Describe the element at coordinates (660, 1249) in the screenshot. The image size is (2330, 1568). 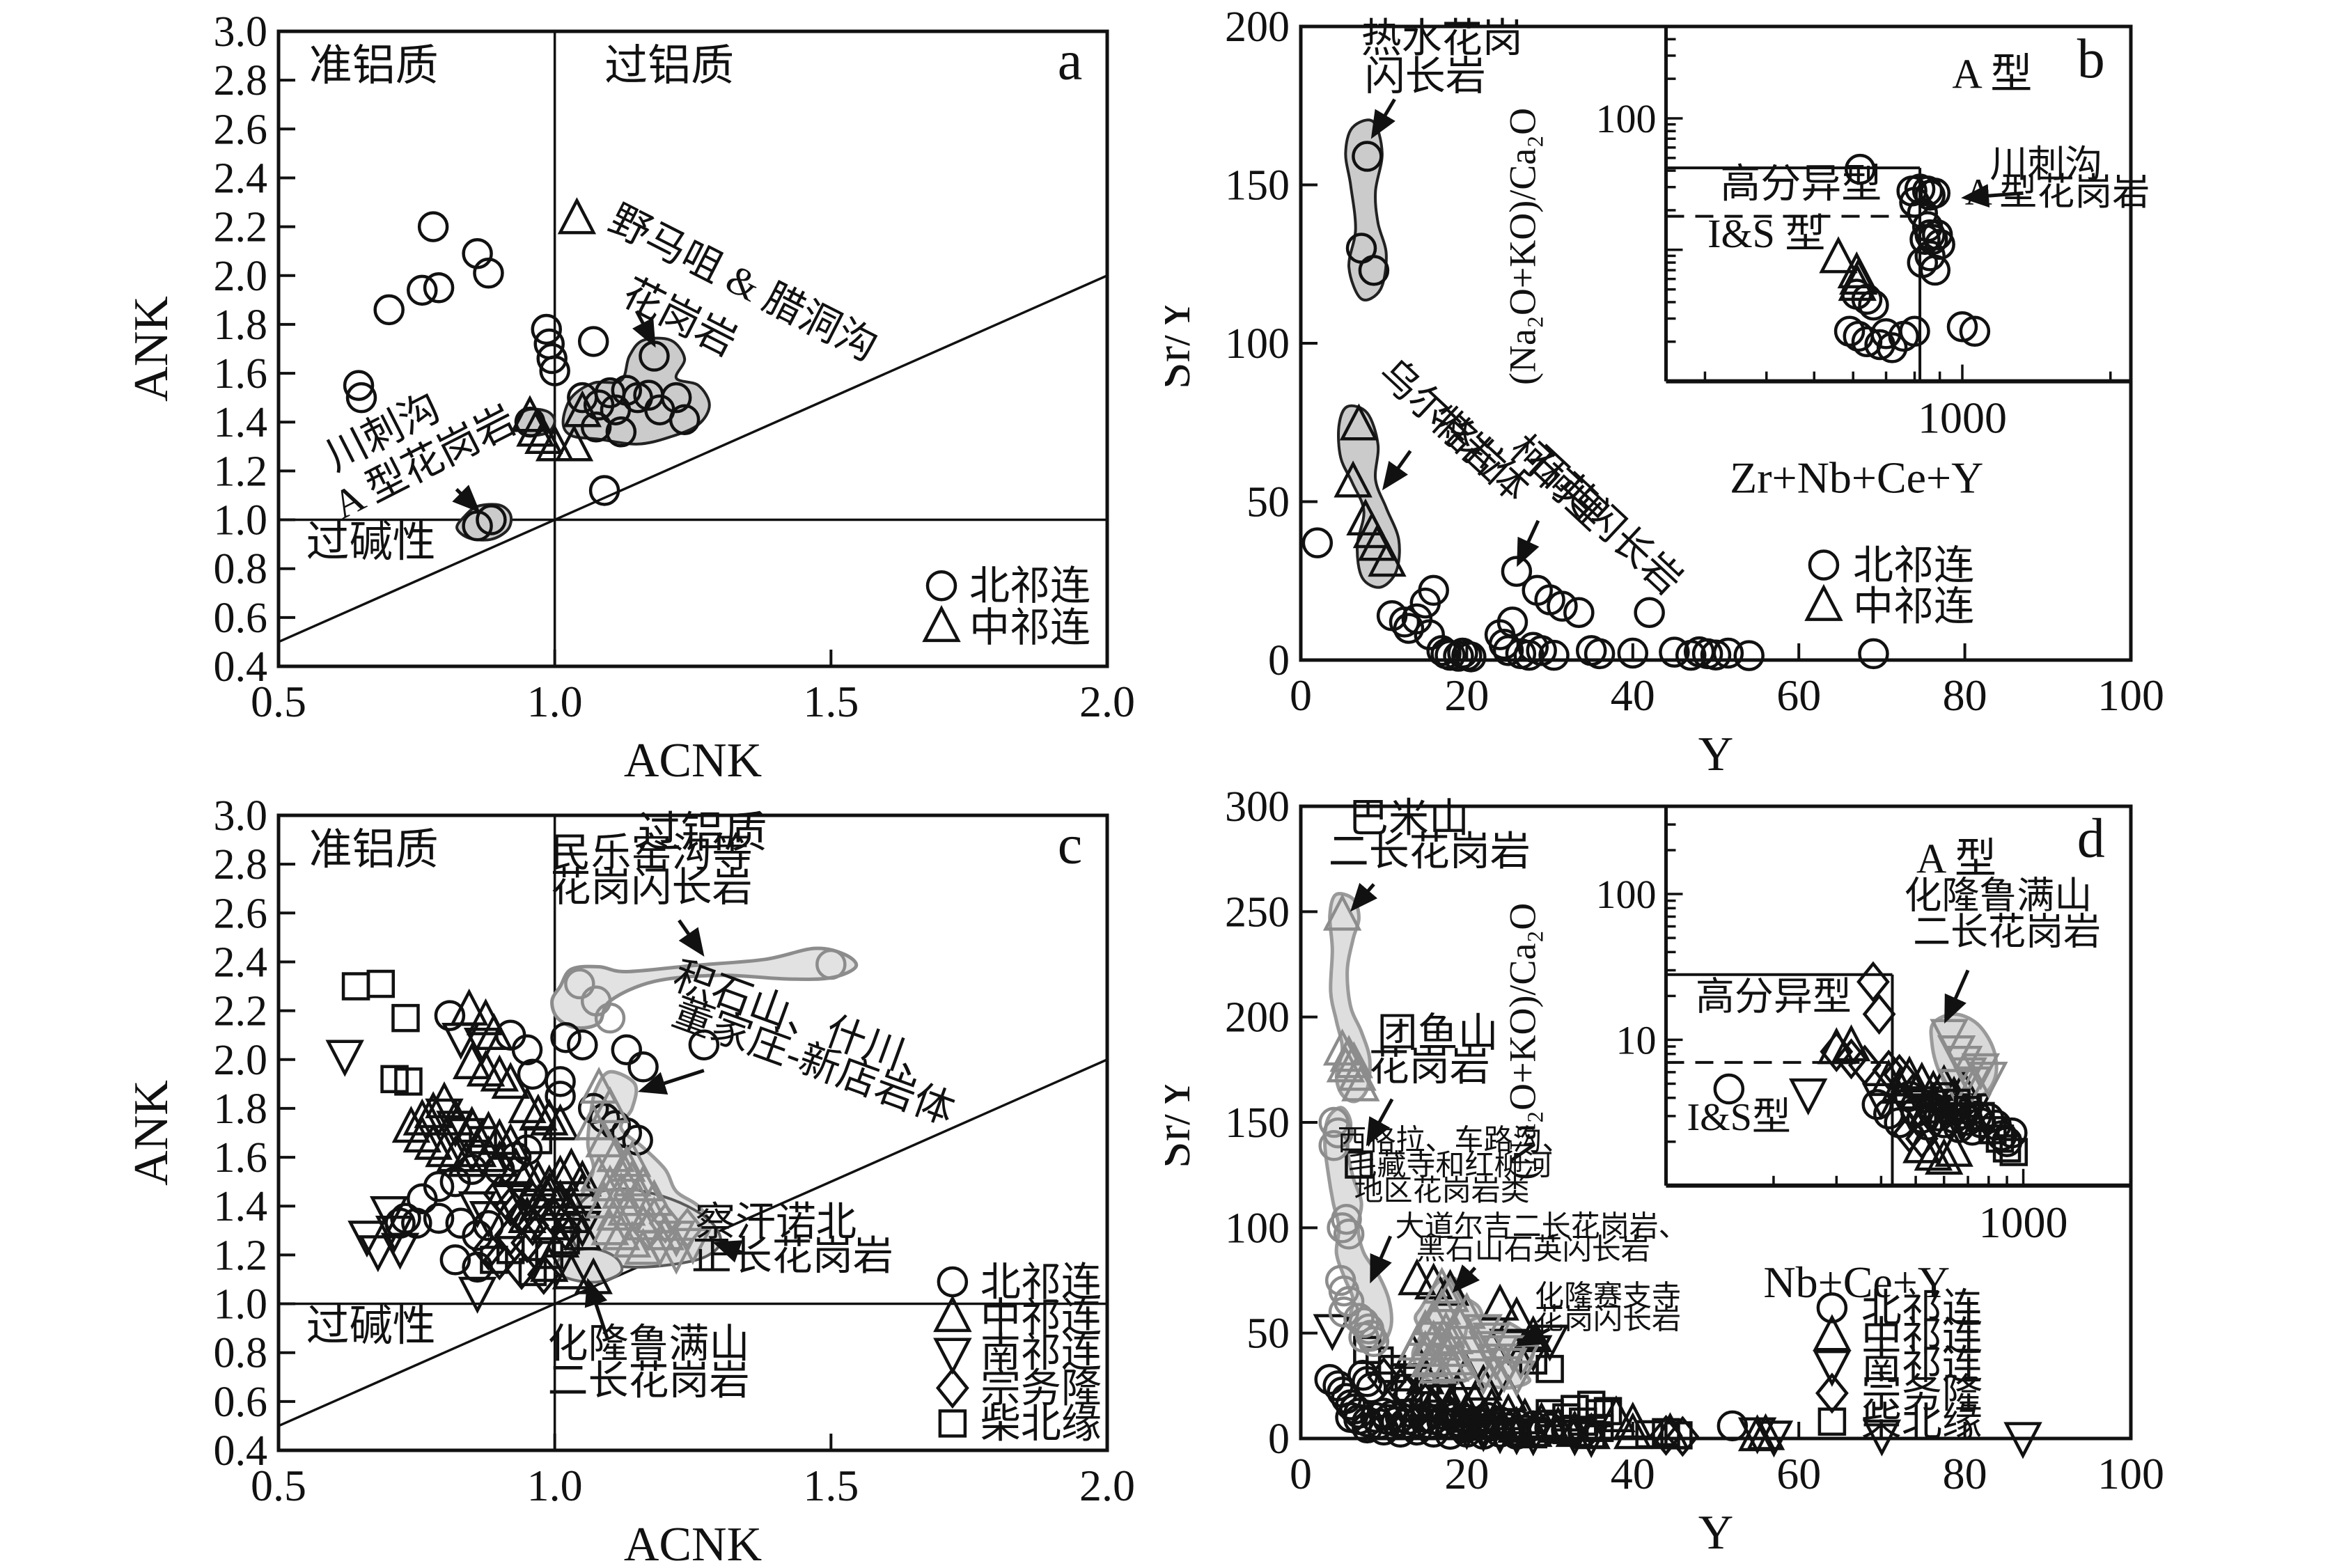
I see `chahan-members-point` at that location.